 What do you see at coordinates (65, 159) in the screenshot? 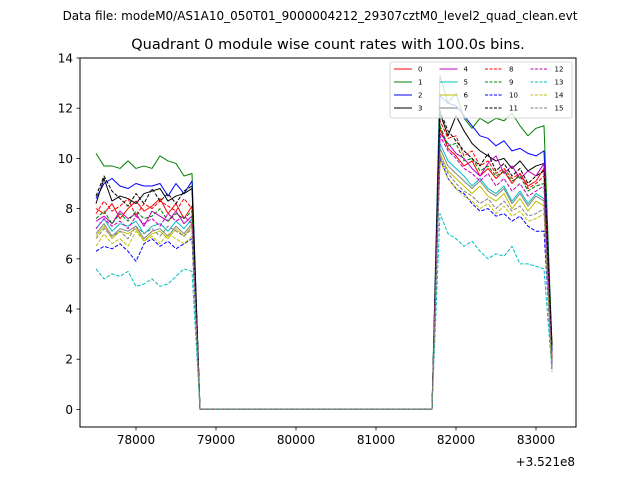
I see `y-tick-label: 10` at bounding box center [65, 159].